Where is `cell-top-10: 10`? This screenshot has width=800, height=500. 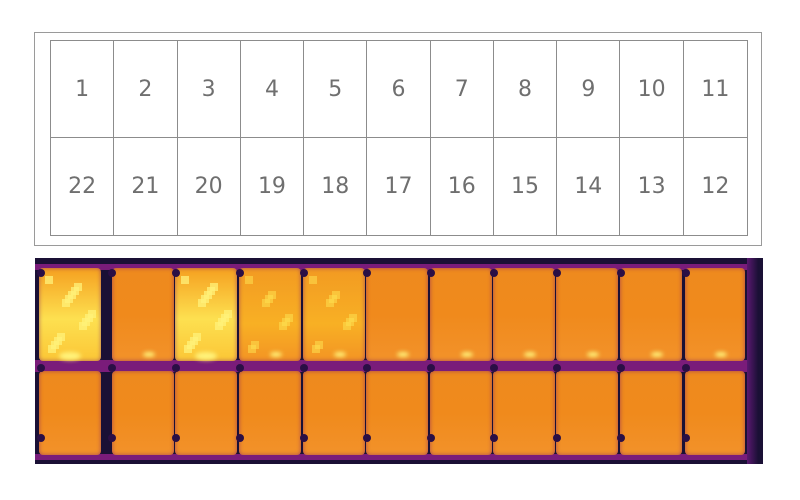 cell-top-10: 10 is located at coordinates (652, 89).